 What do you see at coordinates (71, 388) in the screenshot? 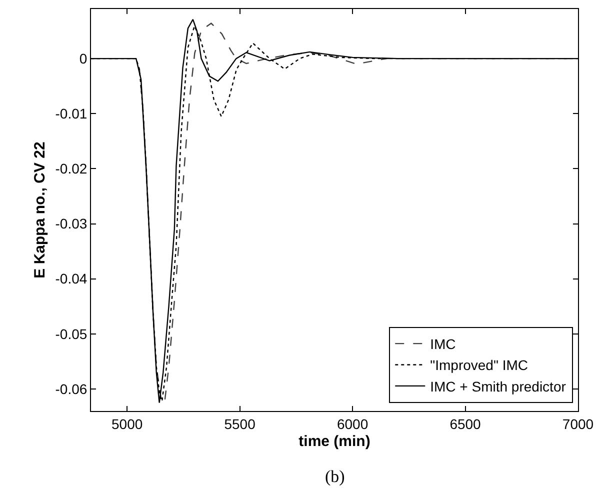
I see `y-tick-label: -0.06` at bounding box center [71, 388].